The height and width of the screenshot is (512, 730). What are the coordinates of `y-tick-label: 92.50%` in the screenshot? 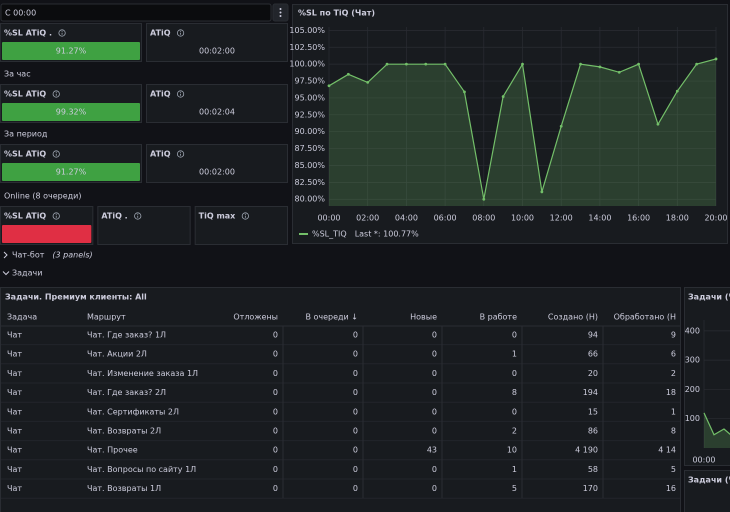 It's located at (309, 114).